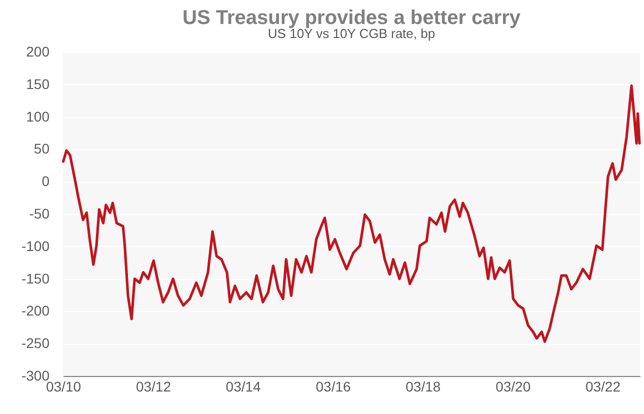 The image size is (644, 414). Describe the element at coordinates (38, 52) in the screenshot. I see `y-tick-label: 200` at that location.